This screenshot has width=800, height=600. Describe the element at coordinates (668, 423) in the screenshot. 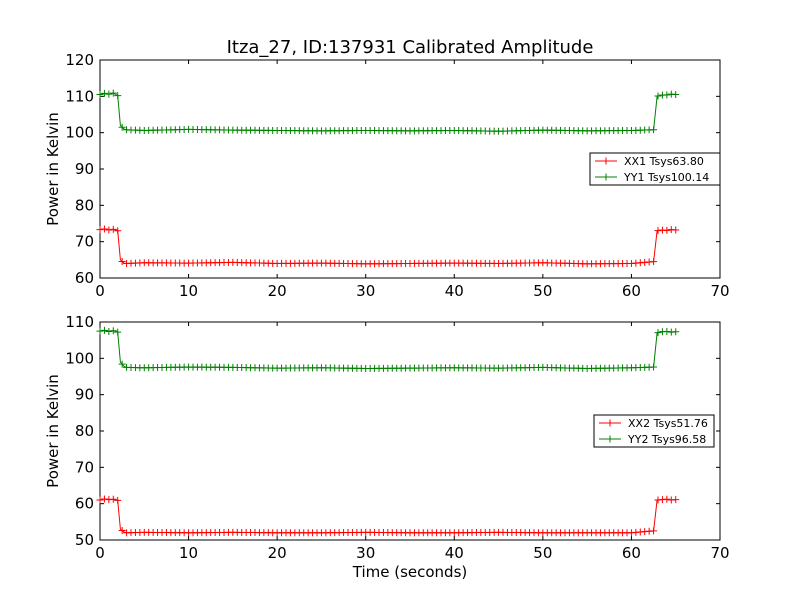

I see `legend-label: XX2 Tsys51.76` at that location.